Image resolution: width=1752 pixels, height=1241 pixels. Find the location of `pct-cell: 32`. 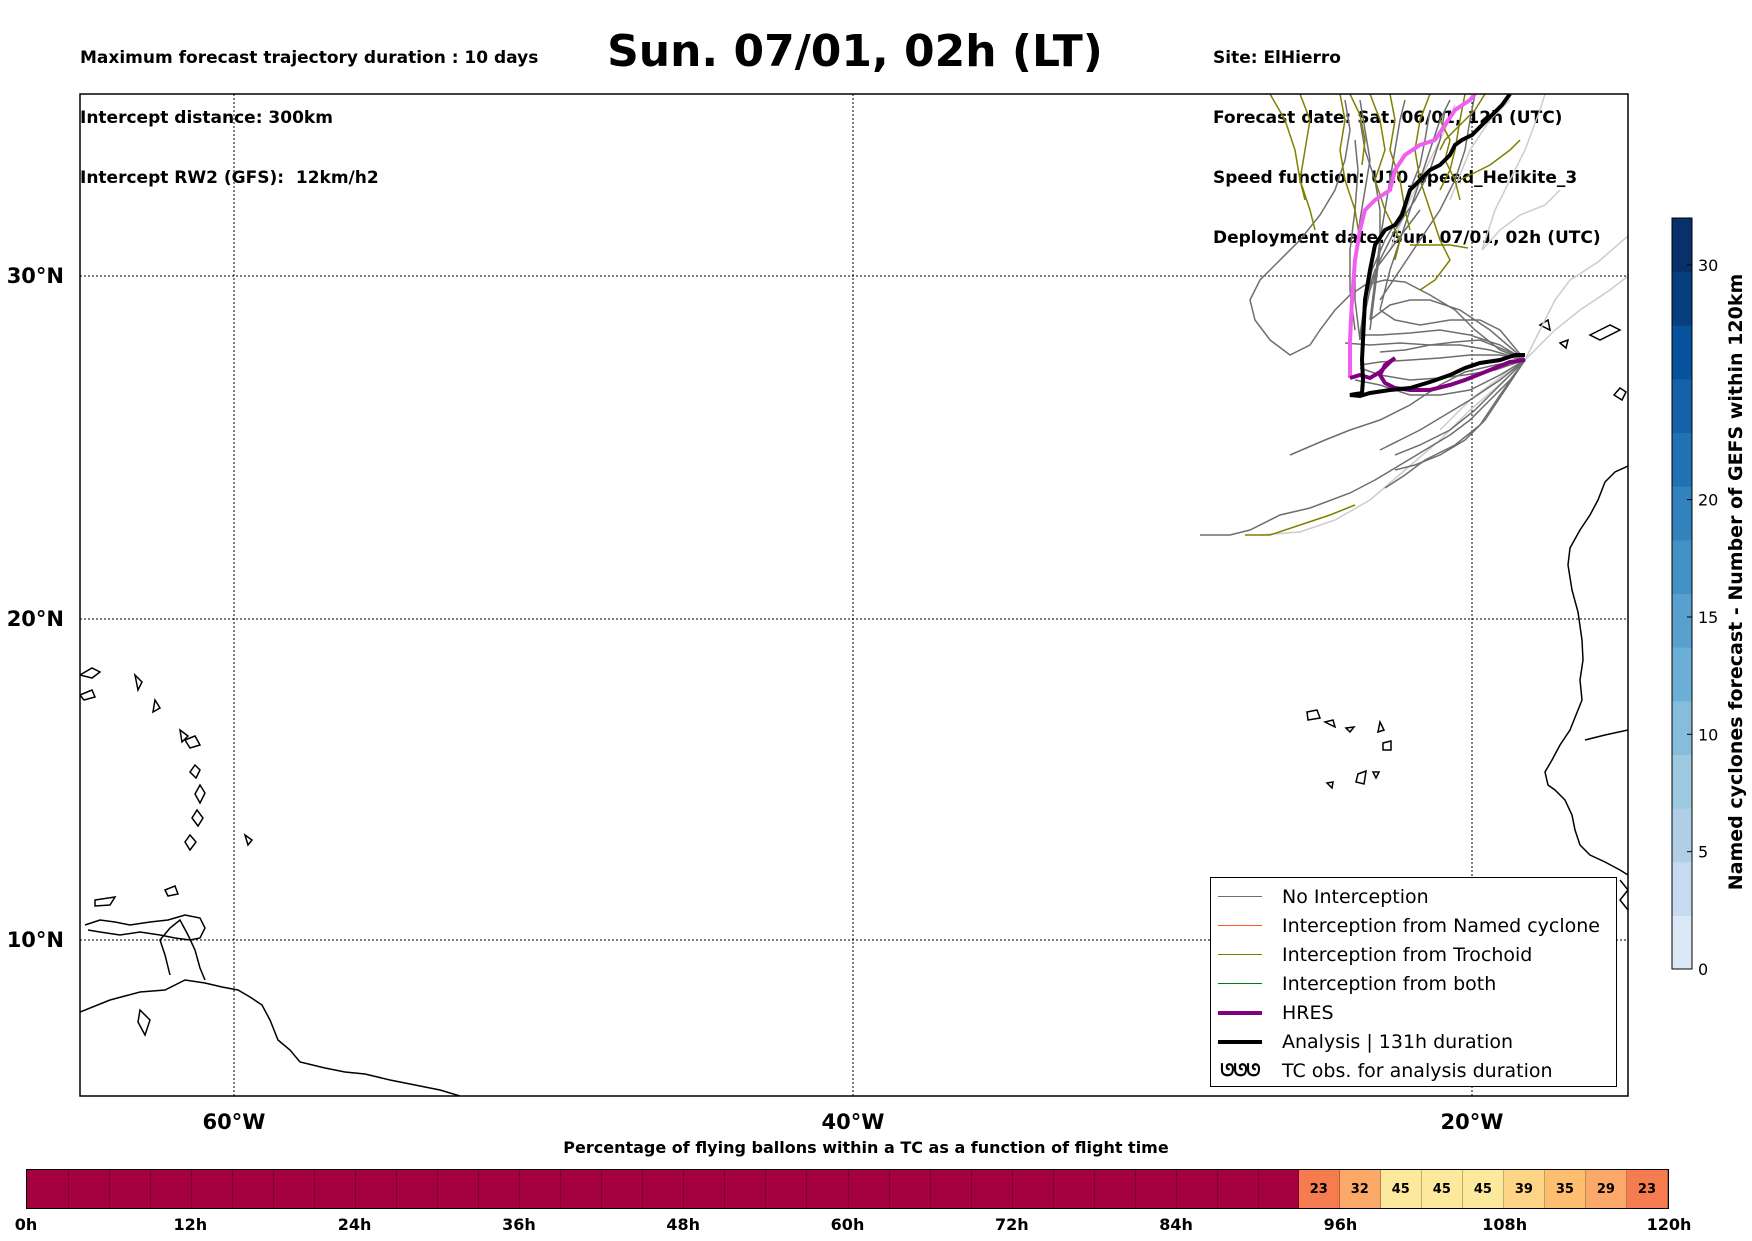

pct-cell: 32 is located at coordinates (1360, 1189).